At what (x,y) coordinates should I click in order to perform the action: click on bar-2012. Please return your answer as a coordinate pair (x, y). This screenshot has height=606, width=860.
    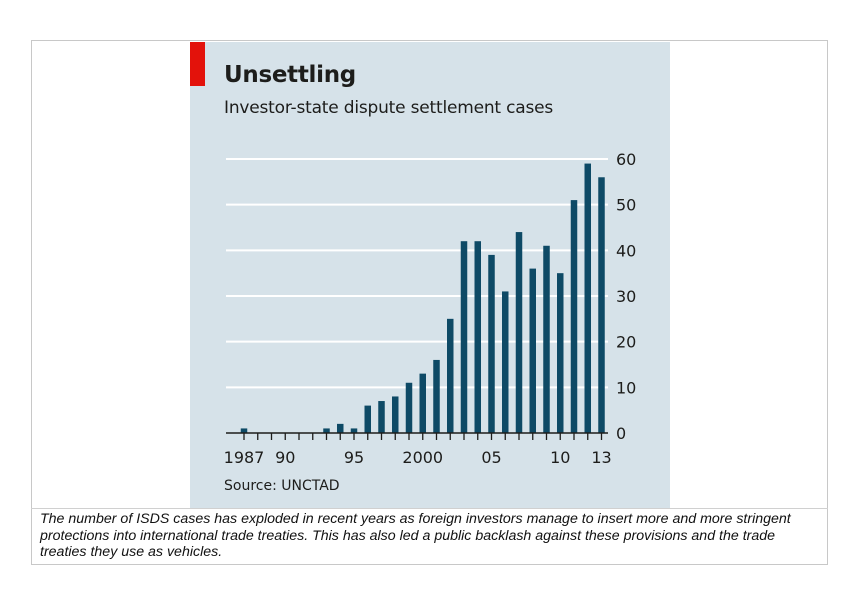
    Looking at the image, I should click on (587, 298).